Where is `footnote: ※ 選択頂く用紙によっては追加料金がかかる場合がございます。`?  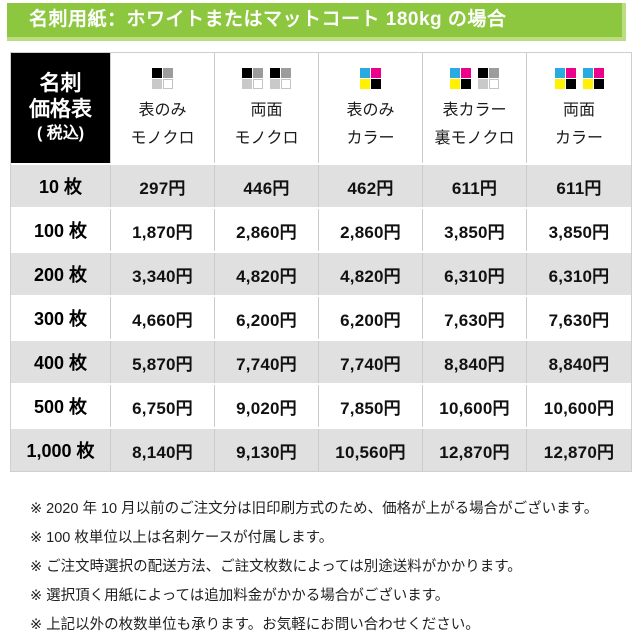
footnote: ※ 選択頂く用紙によっては追加料金がかかる場合がございます。 is located at coordinates (240, 596).